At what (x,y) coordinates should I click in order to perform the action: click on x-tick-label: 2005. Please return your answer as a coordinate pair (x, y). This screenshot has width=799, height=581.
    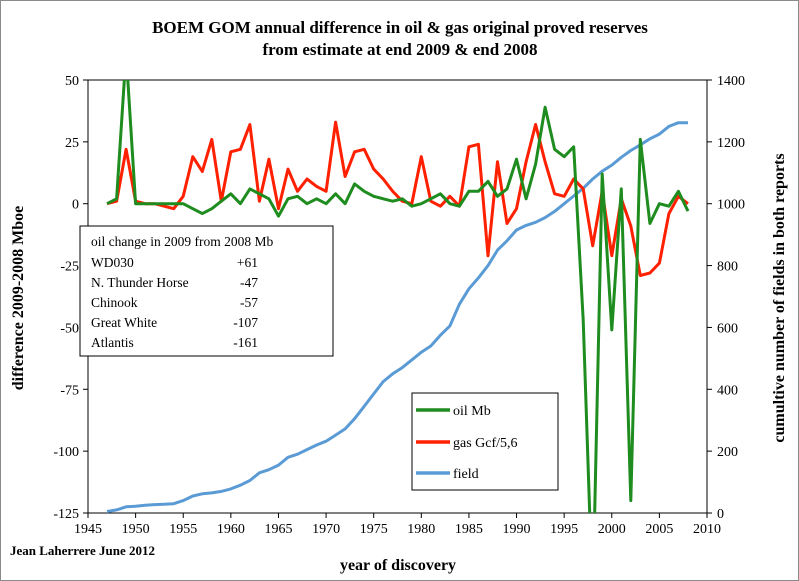
    Looking at the image, I should click on (659, 529).